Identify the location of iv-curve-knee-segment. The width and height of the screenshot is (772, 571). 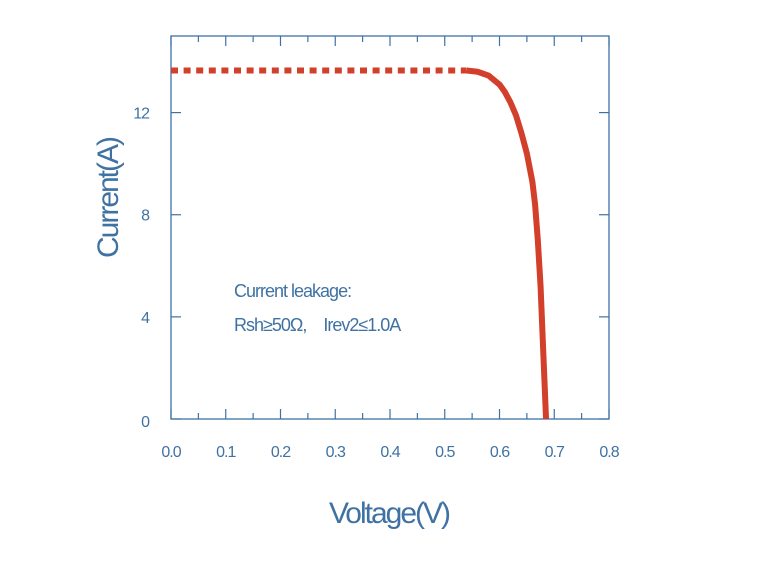
(508, 243).